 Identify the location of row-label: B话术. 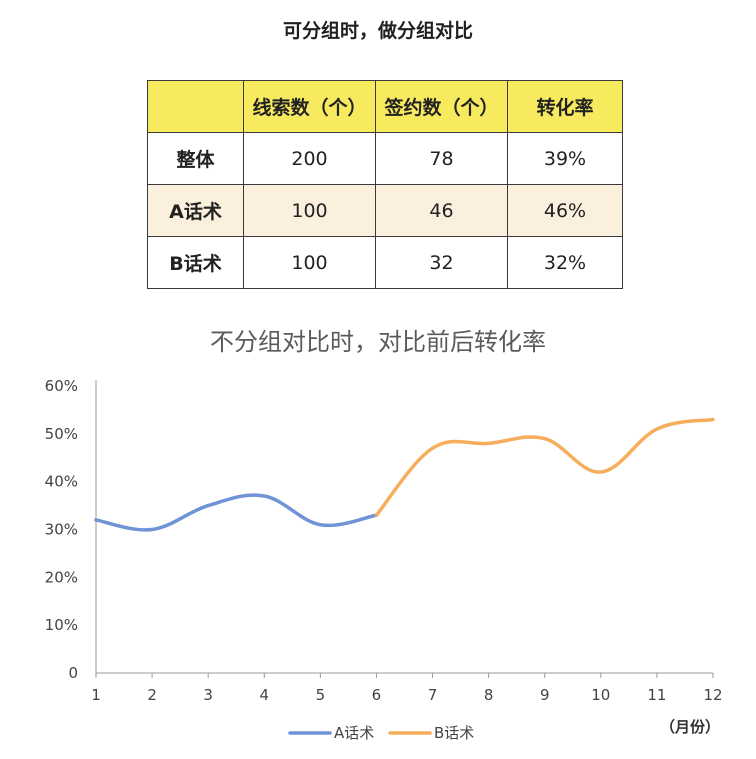
(195, 262).